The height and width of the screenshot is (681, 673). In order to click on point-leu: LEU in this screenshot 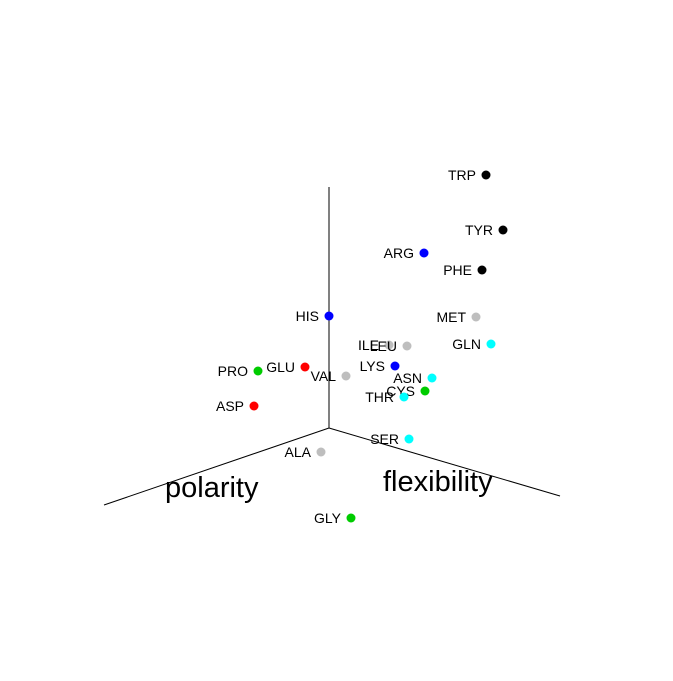, I will do `click(391, 346)`.